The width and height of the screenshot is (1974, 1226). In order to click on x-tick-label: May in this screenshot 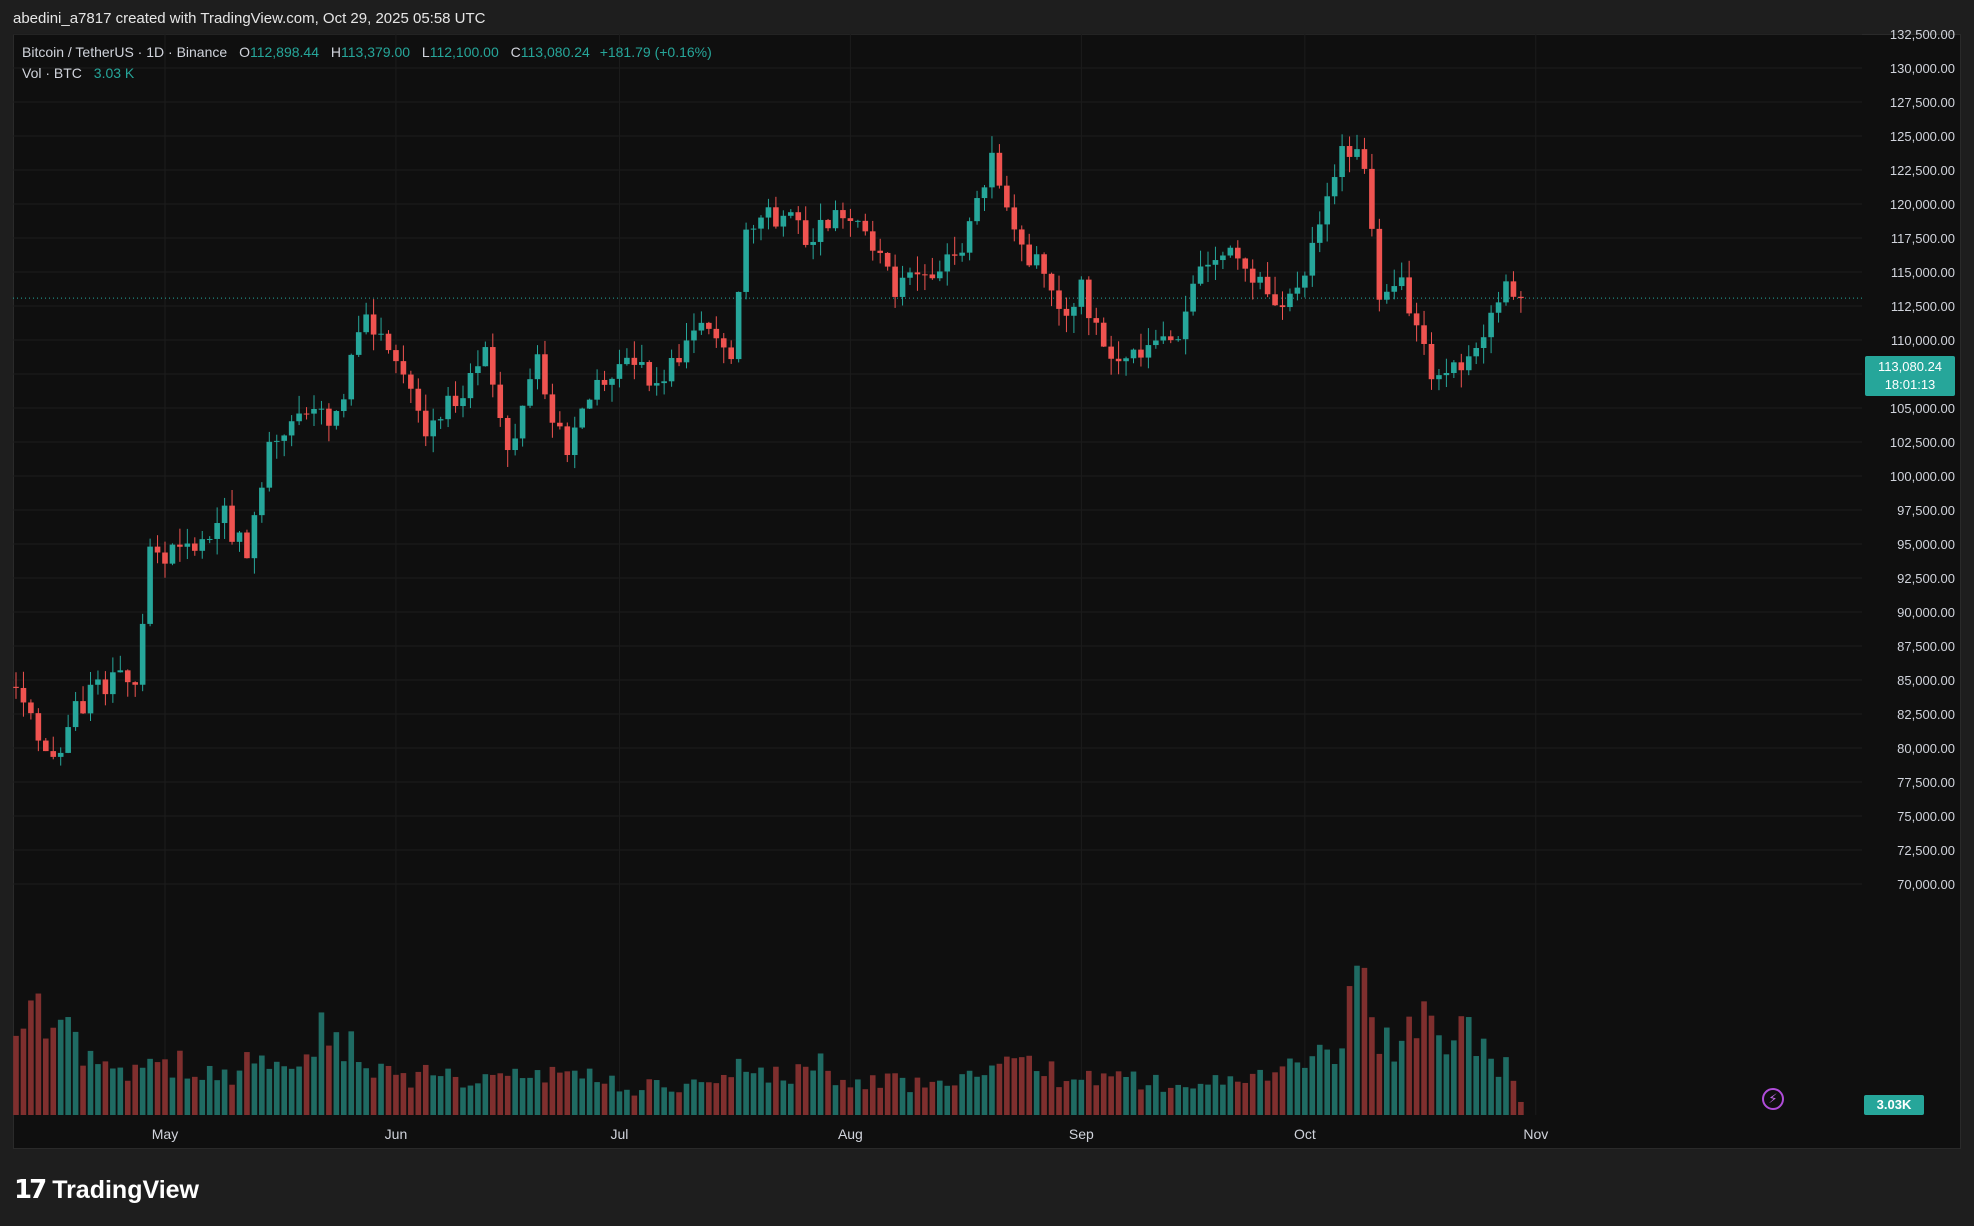, I will do `click(165, 1134)`.